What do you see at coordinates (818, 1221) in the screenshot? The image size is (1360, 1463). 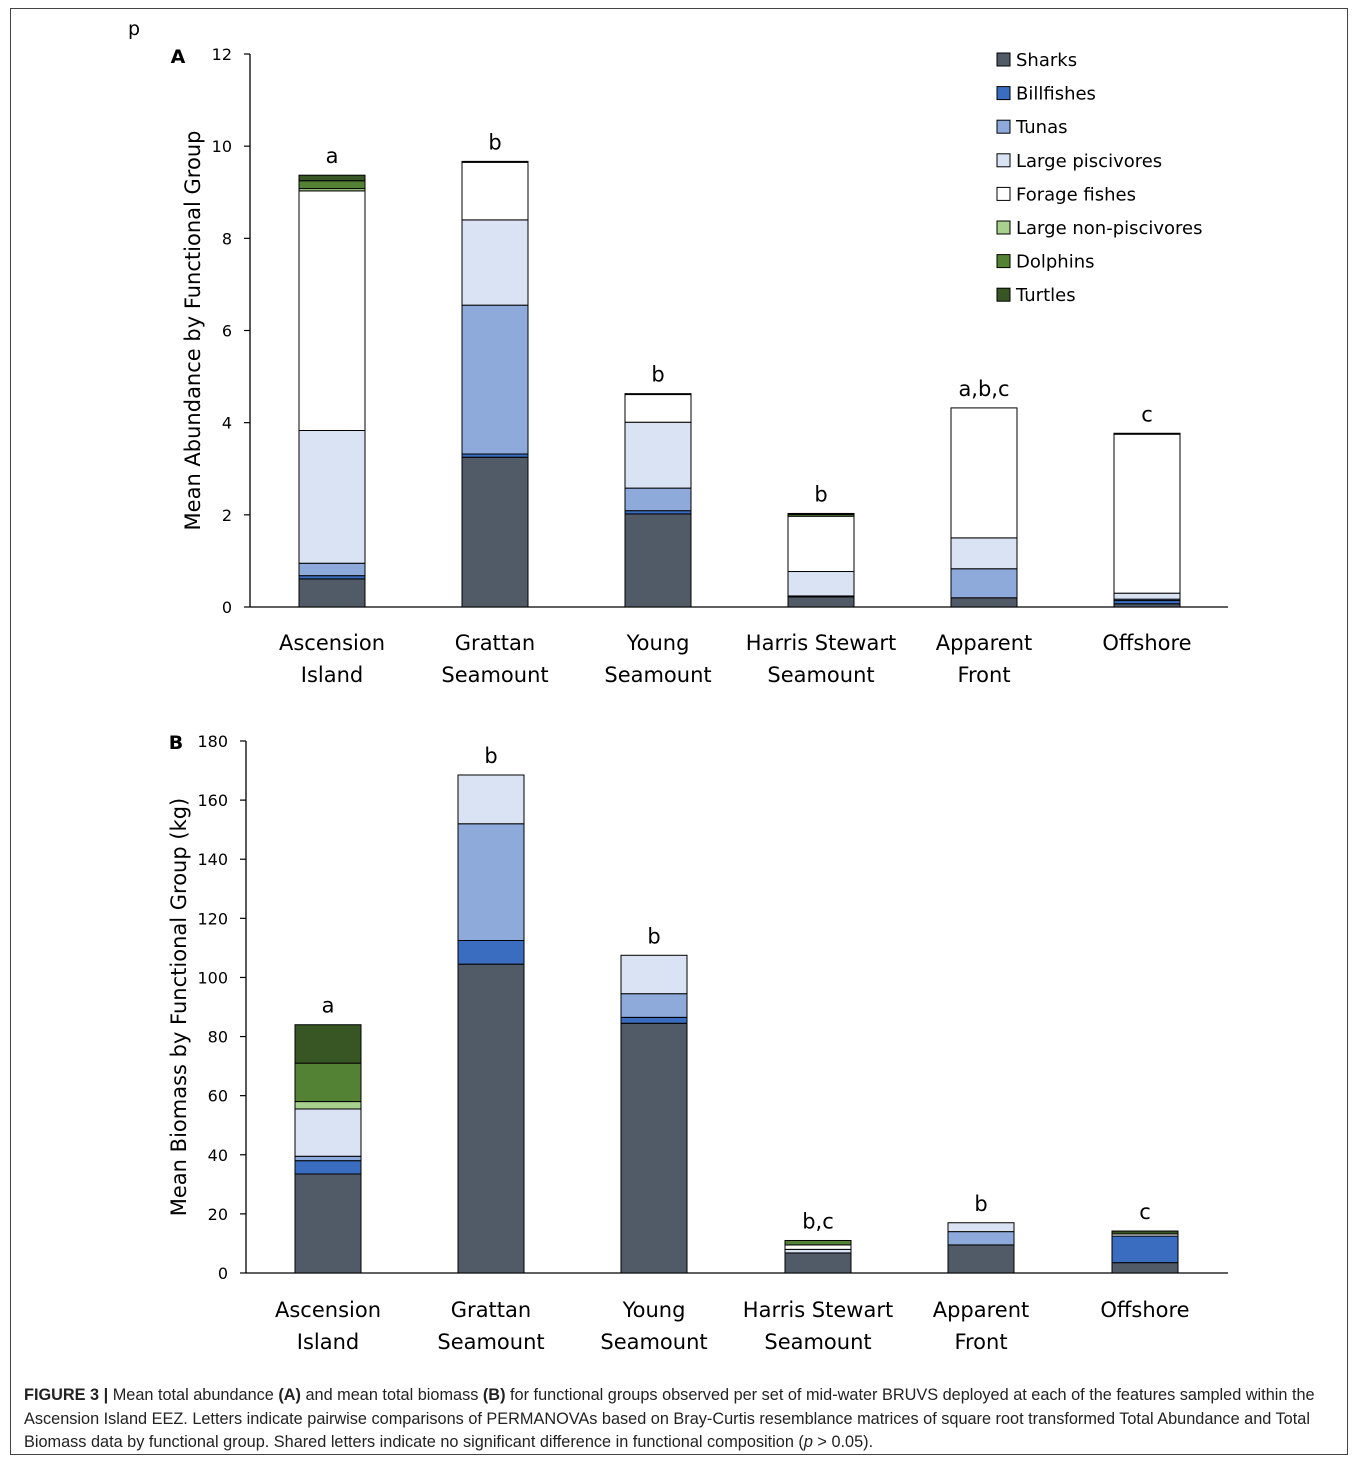 I see `significance-letter: b,c` at bounding box center [818, 1221].